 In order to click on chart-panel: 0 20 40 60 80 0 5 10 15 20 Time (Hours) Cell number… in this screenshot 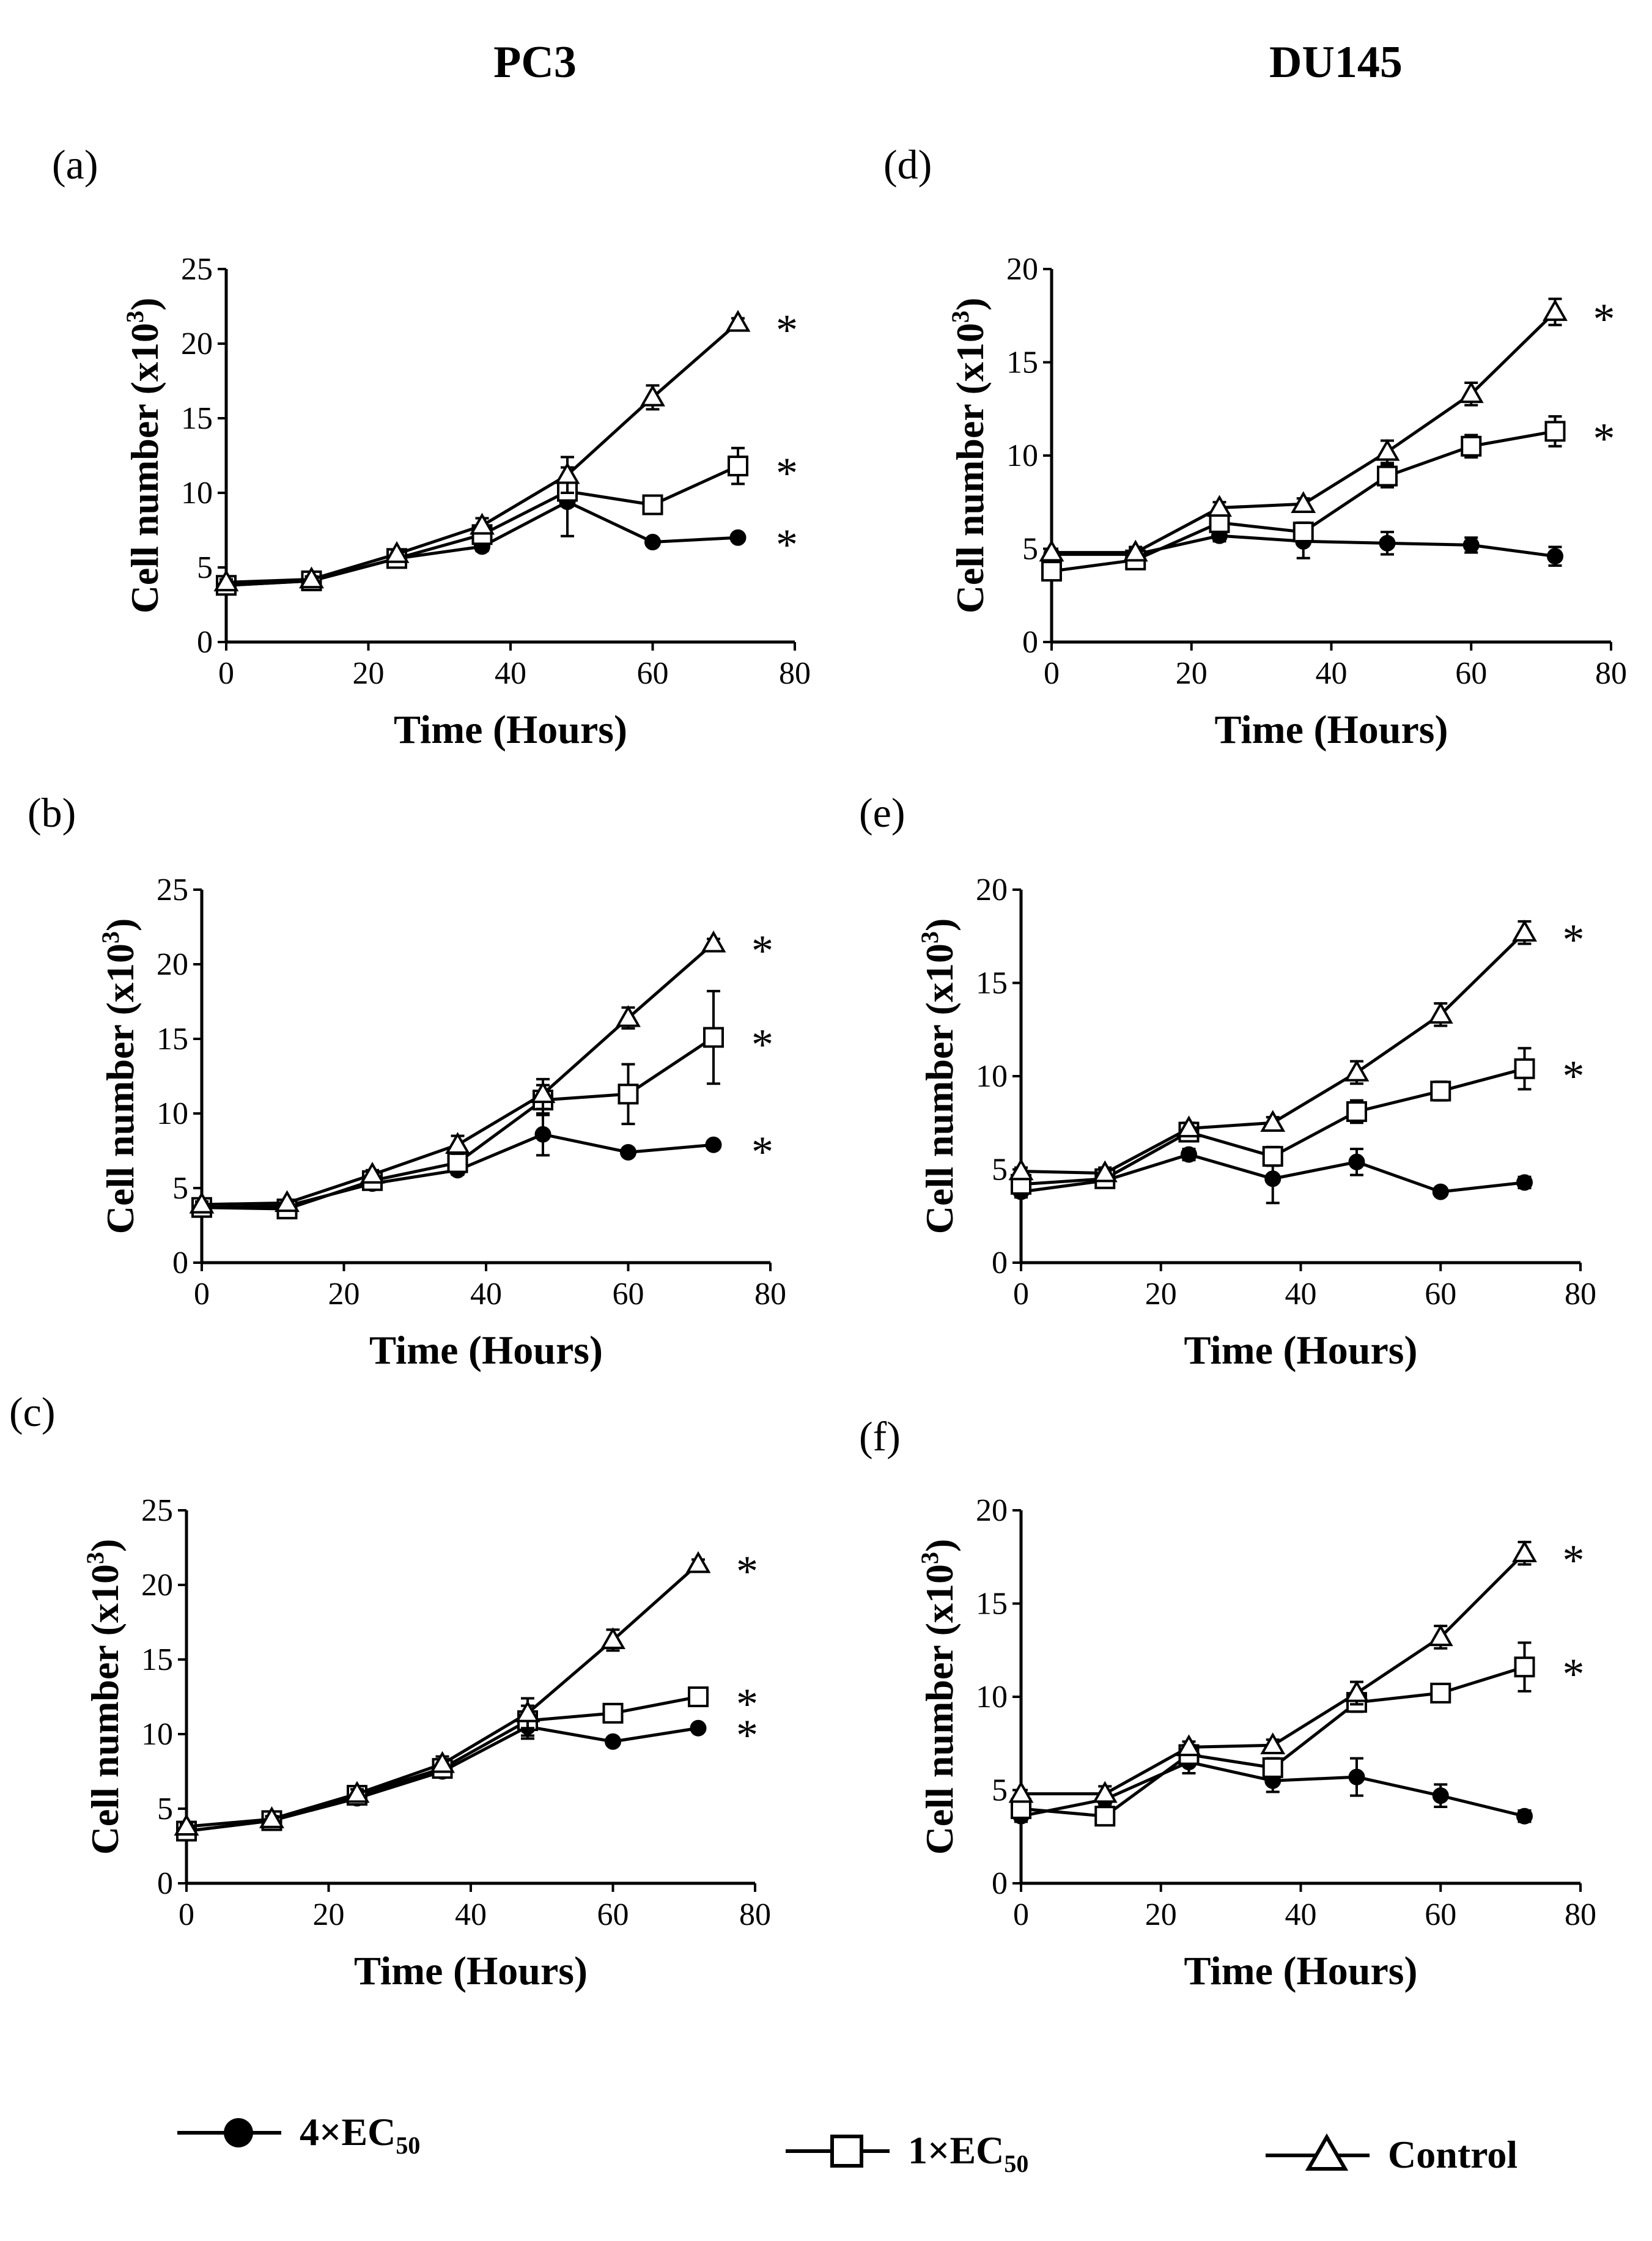, I will do `click(1297, 512)`.